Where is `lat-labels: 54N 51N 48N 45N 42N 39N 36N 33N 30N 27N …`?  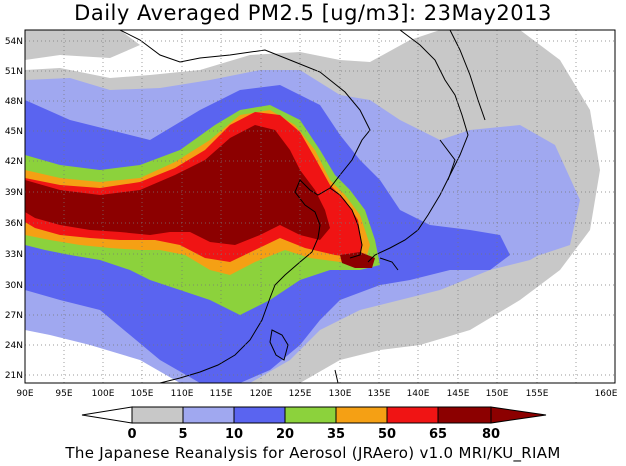
lat-labels: 54N 51N 48N 45N 42N 39N 36N 33N 30N 27N … is located at coordinates (14, 209).